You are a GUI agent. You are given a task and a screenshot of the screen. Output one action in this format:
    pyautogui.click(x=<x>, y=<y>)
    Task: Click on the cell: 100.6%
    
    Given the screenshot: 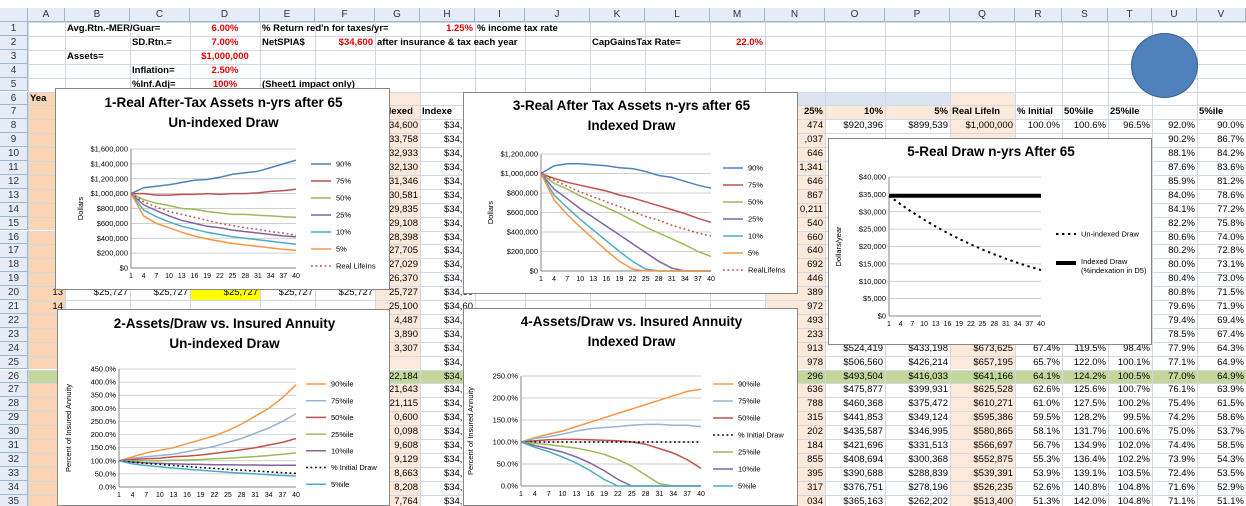 What is the action you would take?
    pyautogui.click(x=1089, y=126)
    